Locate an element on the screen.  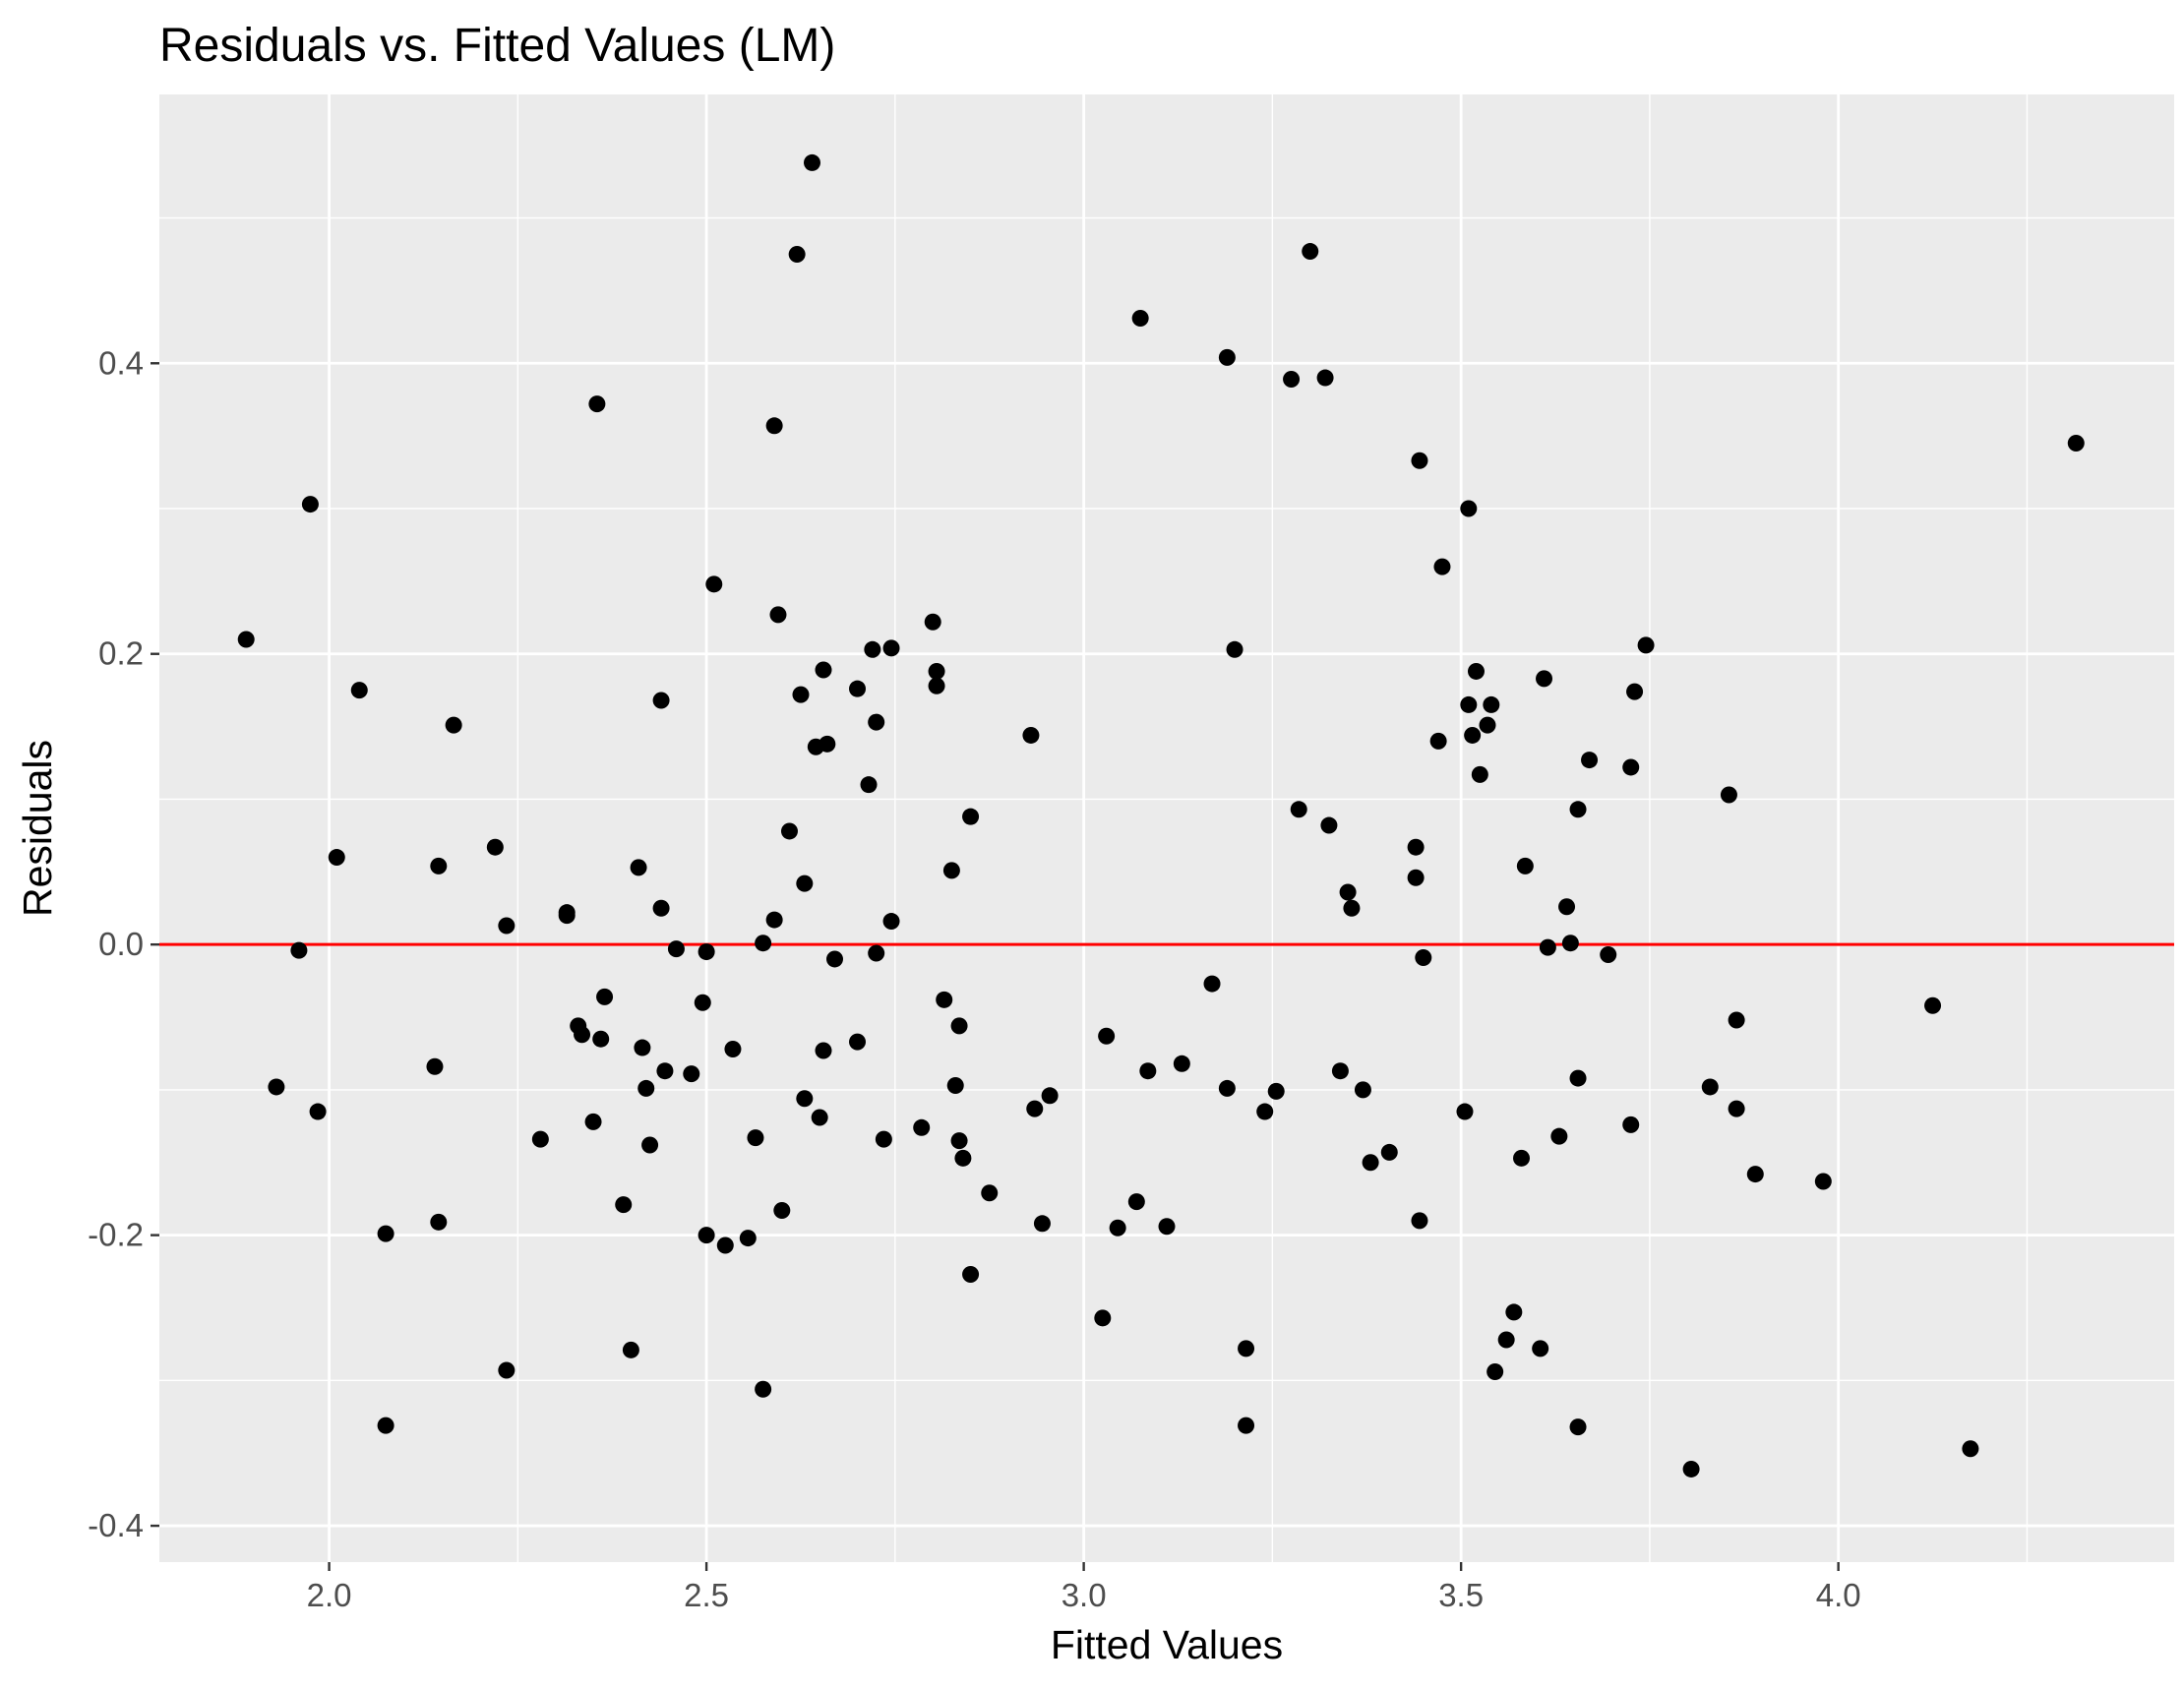
x-tick-label: 3.0 is located at coordinates (1084, 1595).